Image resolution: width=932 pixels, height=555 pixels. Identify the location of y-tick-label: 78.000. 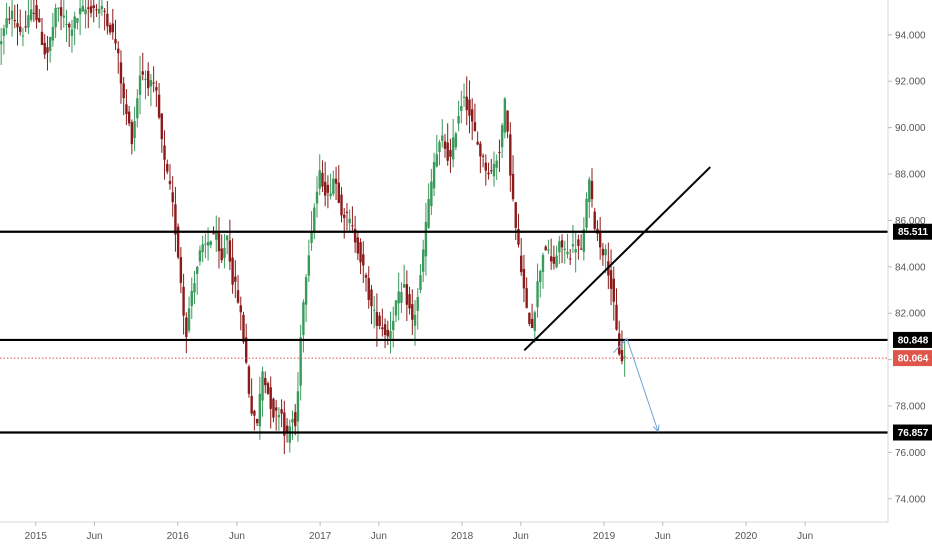
(910, 407).